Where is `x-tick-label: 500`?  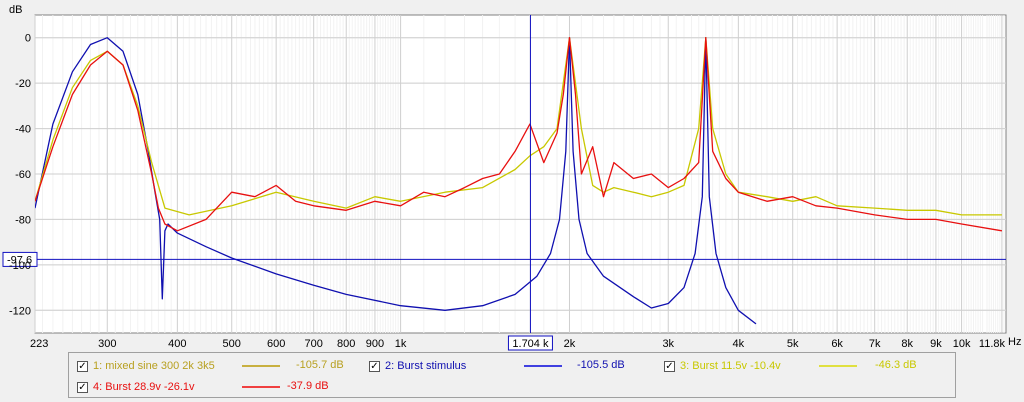 x-tick-label: 500 is located at coordinates (232, 344).